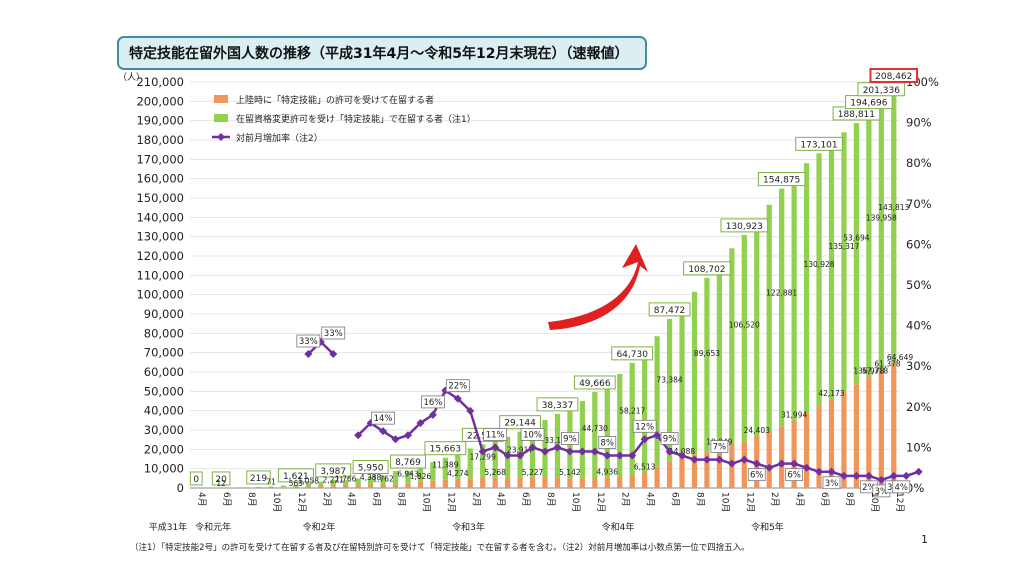 Image resolution: width=1024 pixels, height=576 pixels. What do you see at coordinates (875, 370) in the screenshot?
I see `value-label: 57,718` at bounding box center [875, 370].